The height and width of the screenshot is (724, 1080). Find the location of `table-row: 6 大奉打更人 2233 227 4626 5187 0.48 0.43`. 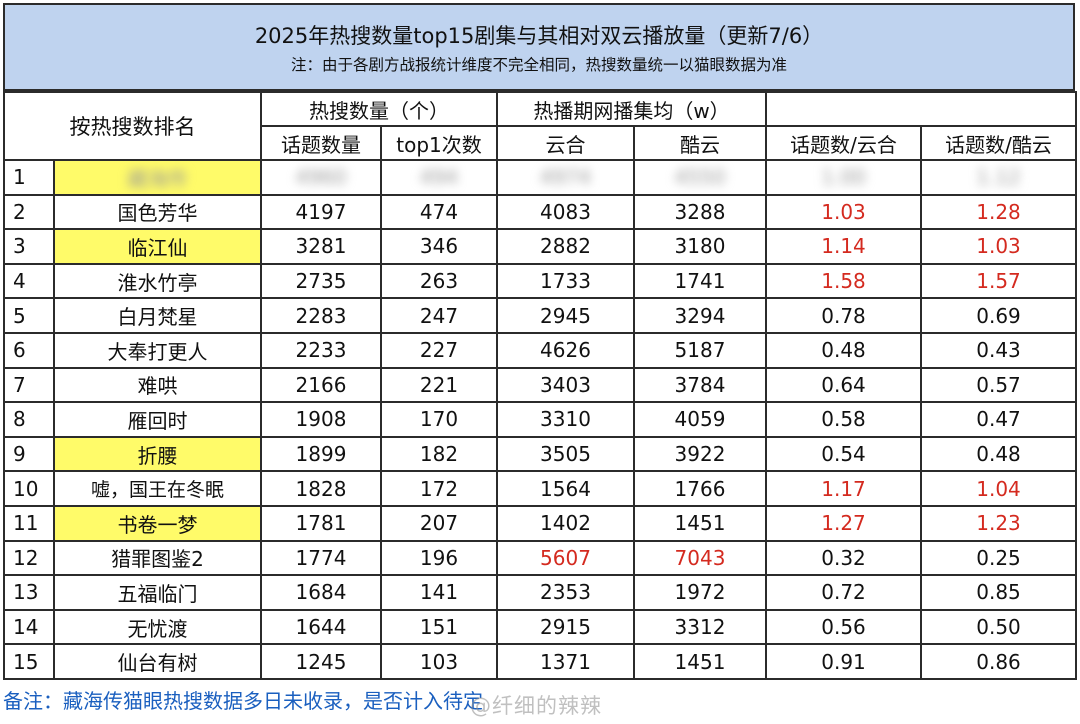

table-row: 6 大奉打更人 2233 227 4626 5187 0.48 0.43 is located at coordinates (540, 350).